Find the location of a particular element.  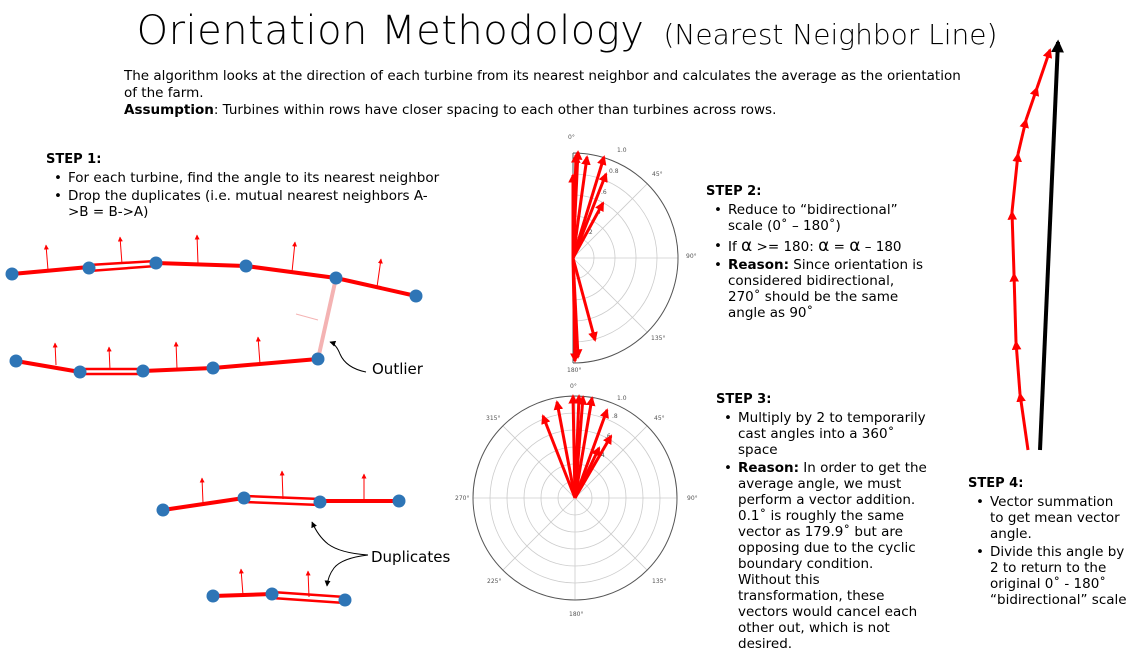

polar-full-angle-label: 270° is located at coordinates (462, 498).